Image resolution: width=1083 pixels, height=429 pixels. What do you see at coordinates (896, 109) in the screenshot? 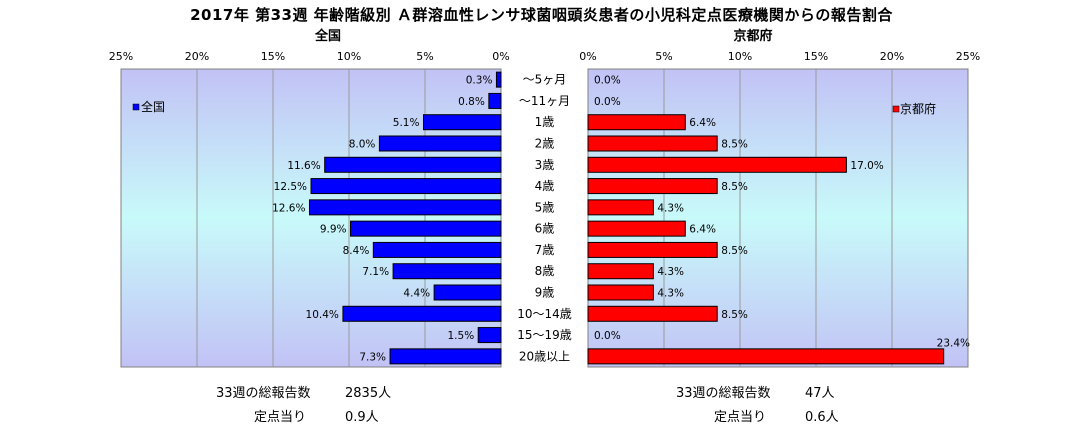
I see `kyoto-legend-swatch` at bounding box center [896, 109].